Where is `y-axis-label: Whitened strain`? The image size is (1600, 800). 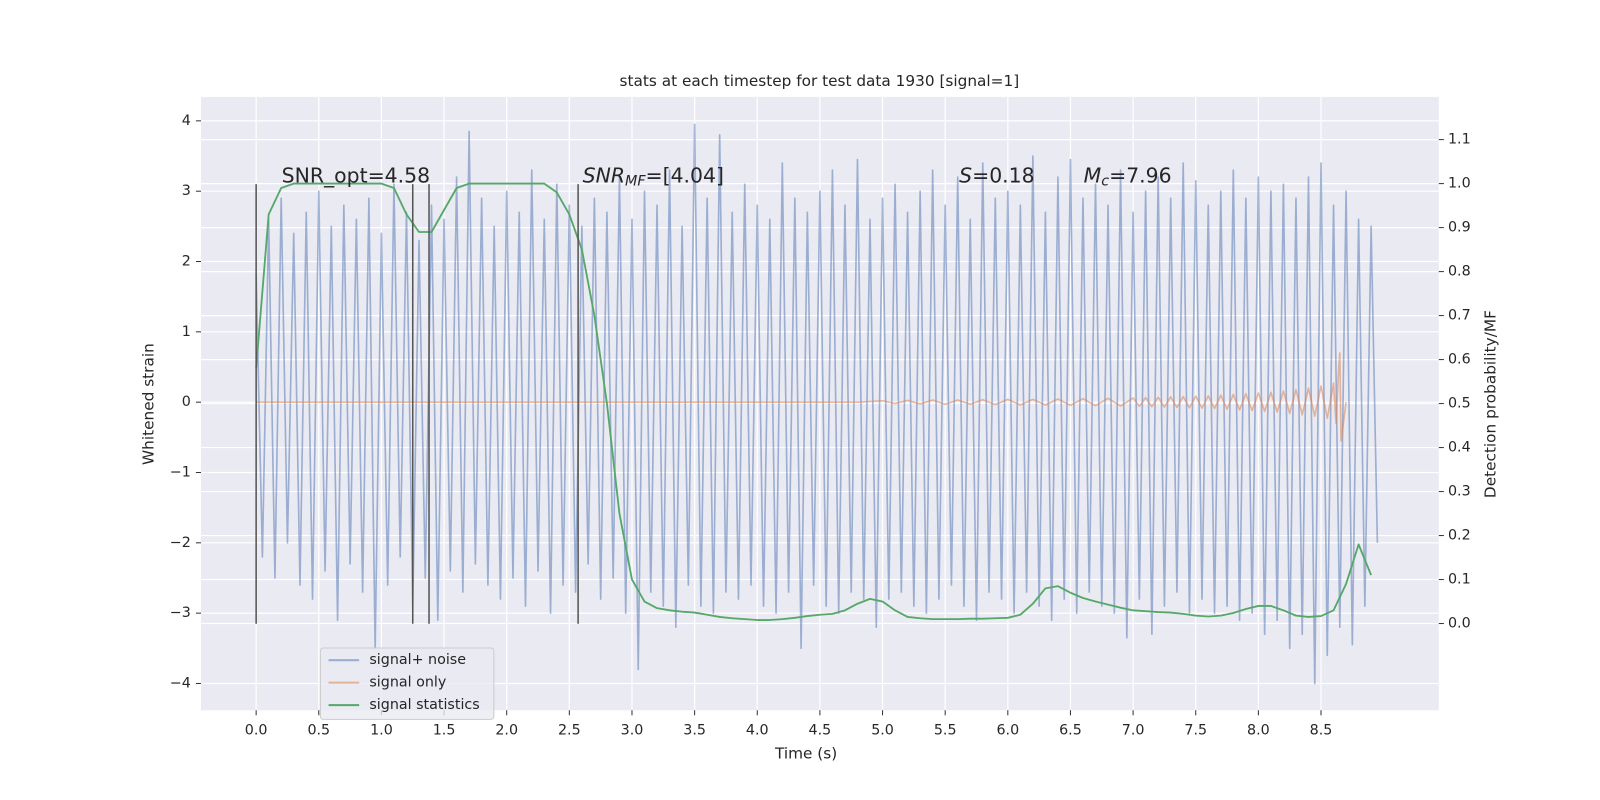
y-axis-label: Whitened strain is located at coordinates (148, 404).